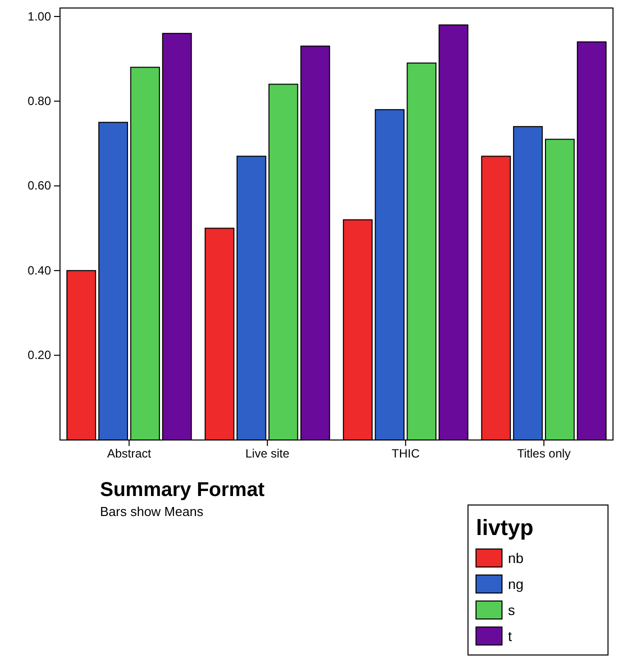 This screenshot has width=623, height=663. I want to click on x-tick-label: Live site, so click(267, 453).